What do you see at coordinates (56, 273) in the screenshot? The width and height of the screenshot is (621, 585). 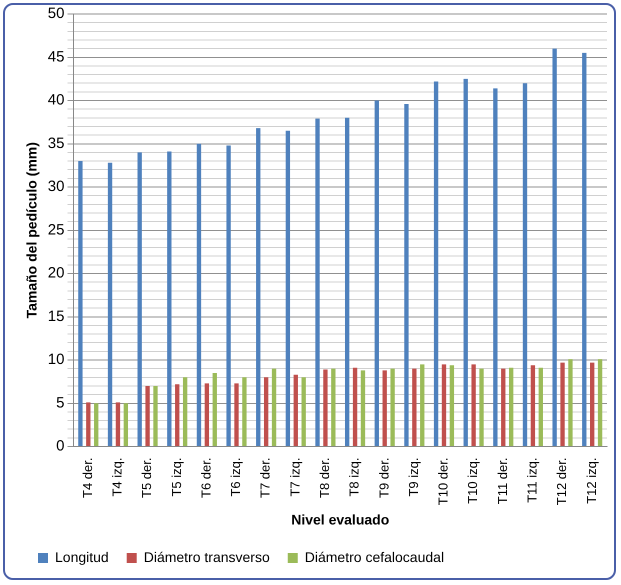 I see `y-tick-label: 20` at bounding box center [56, 273].